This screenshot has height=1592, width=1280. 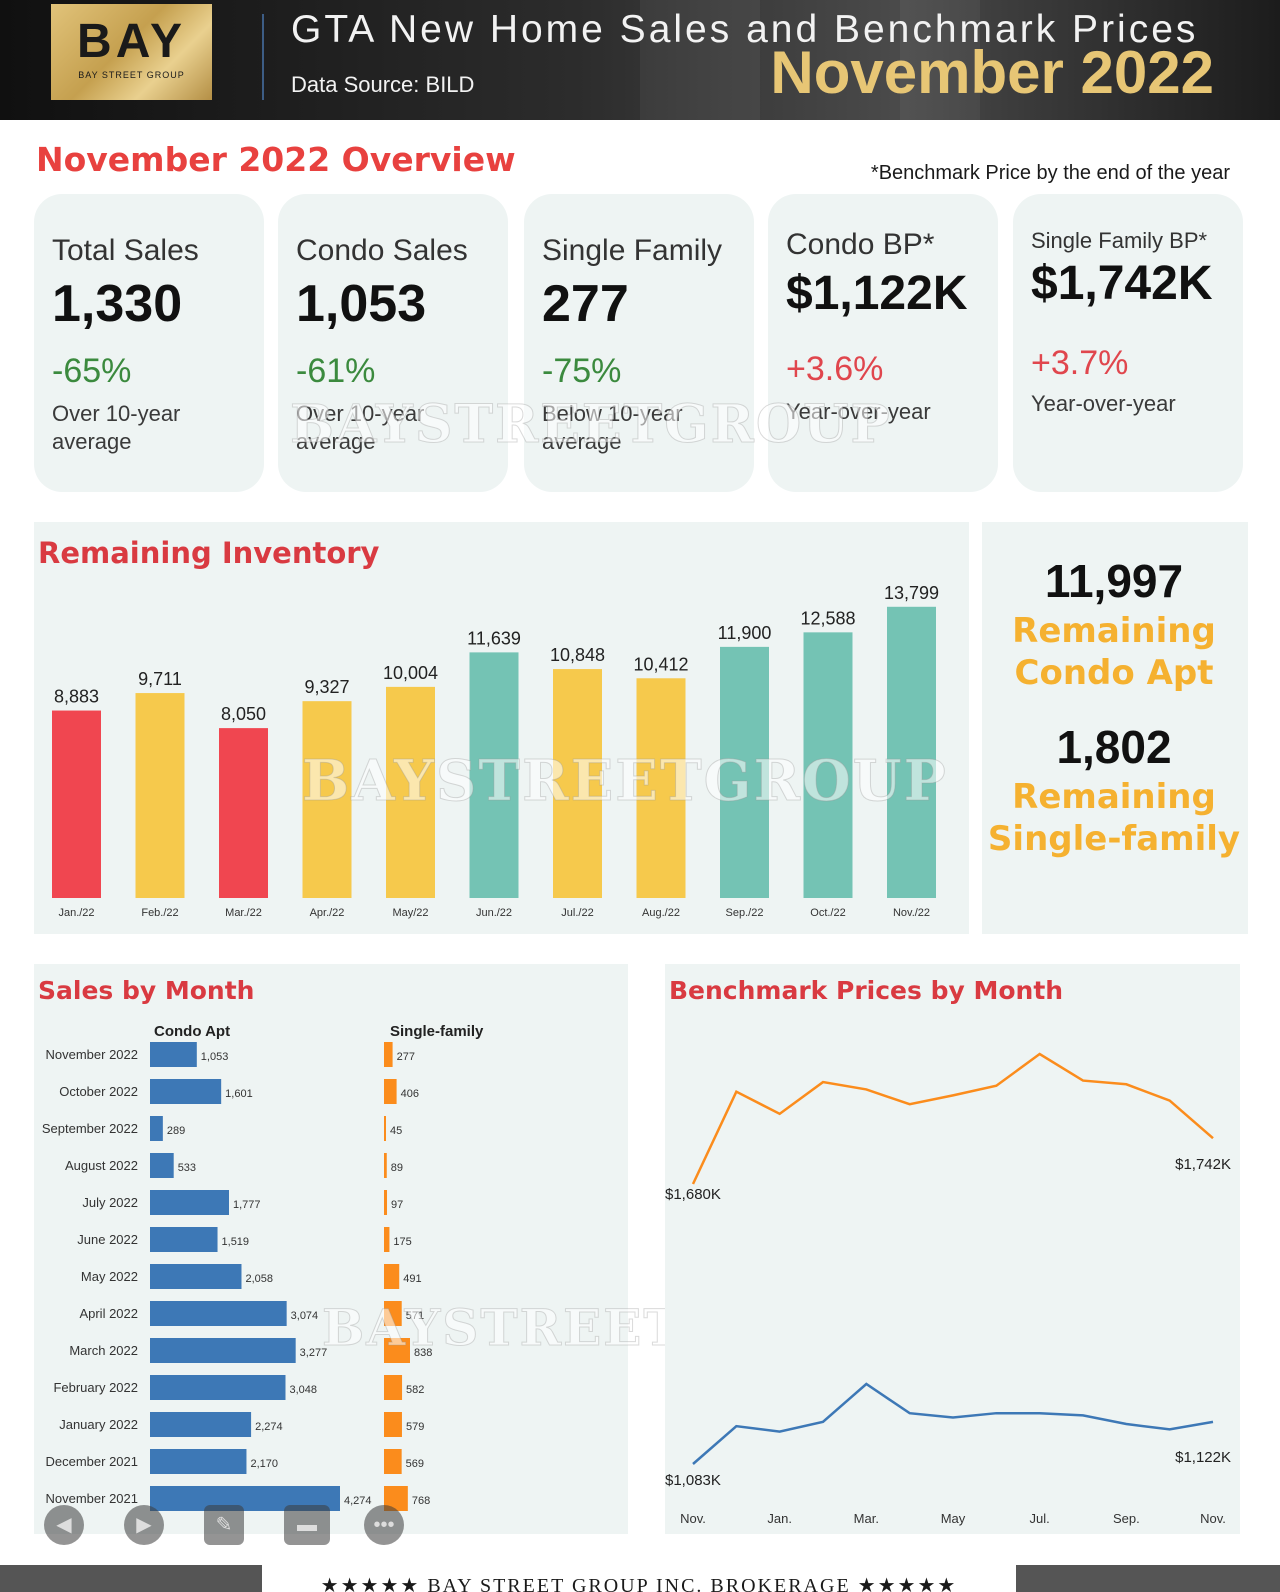 I want to click on stat-card-change: +3.6%, so click(x=835, y=369).